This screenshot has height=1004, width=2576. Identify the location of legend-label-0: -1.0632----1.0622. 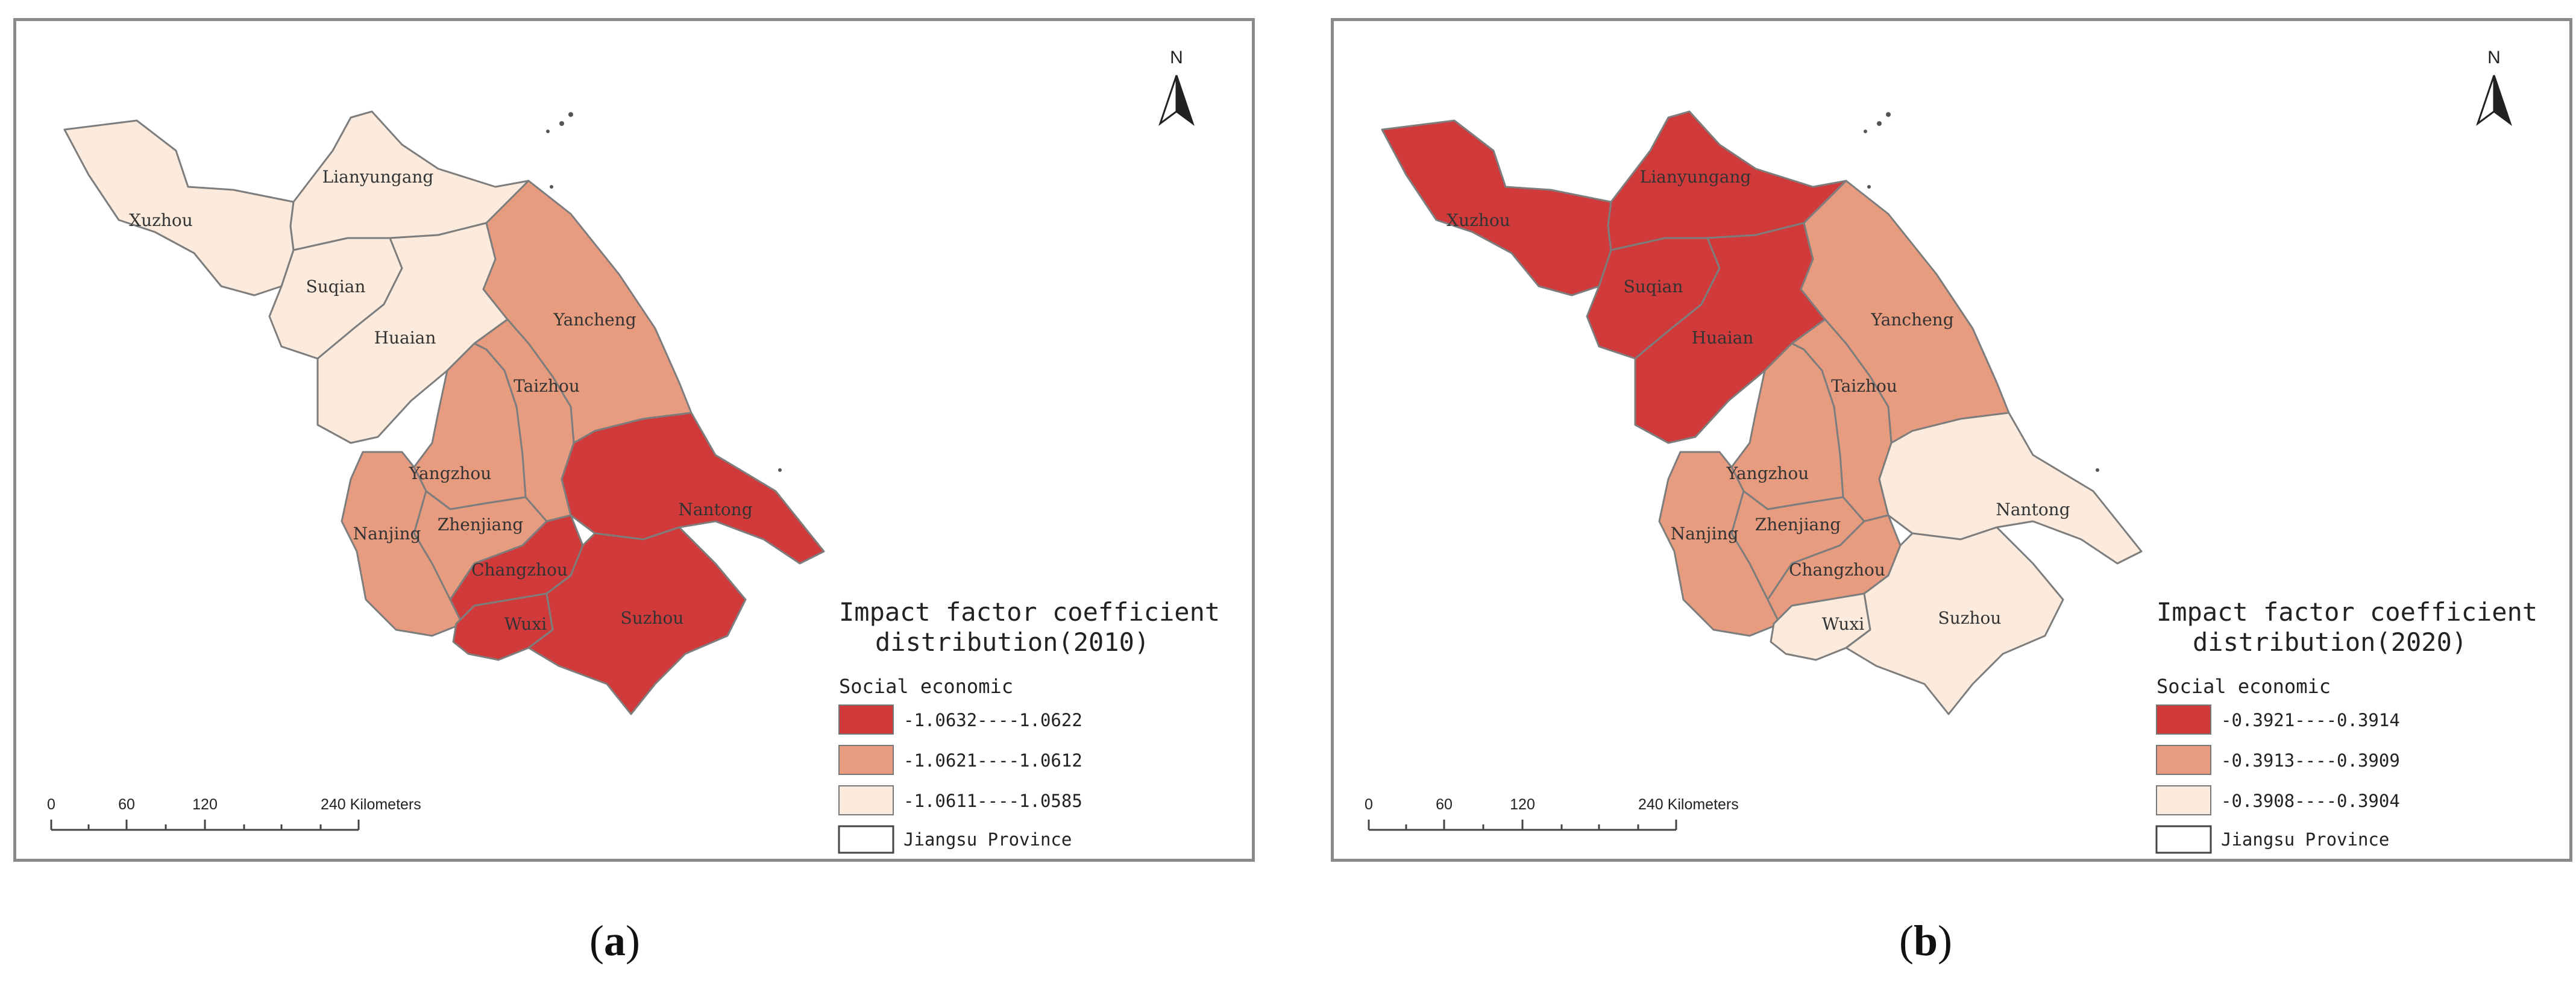
(992, 720).